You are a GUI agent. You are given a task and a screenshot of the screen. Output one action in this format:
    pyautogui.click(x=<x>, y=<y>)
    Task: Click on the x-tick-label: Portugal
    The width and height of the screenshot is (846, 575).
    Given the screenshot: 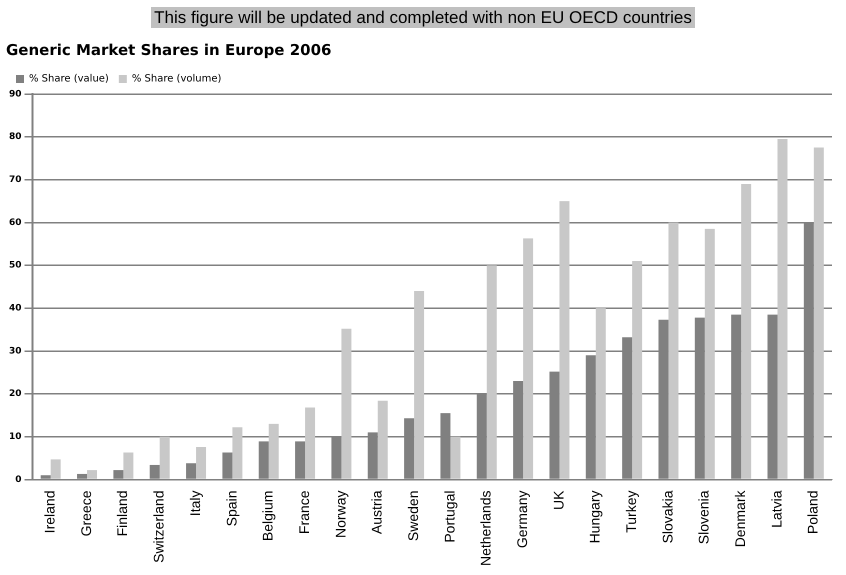 What is the action you would take?
    pyautogui.click(x=449, y=516)
    